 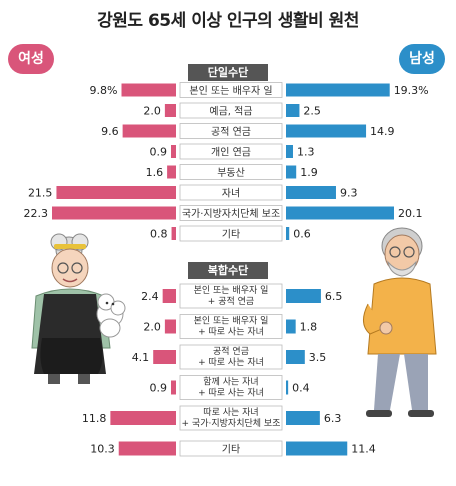 I want to click on female-value-label: 9.6, so click(x=110, y=131).